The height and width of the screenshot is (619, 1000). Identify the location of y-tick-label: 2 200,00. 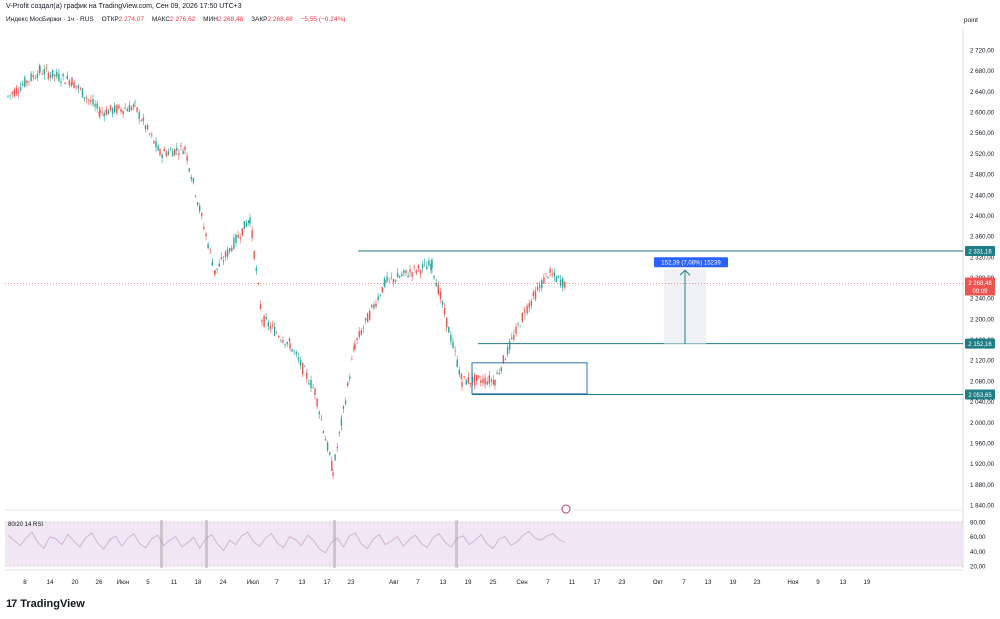
(982, 319).